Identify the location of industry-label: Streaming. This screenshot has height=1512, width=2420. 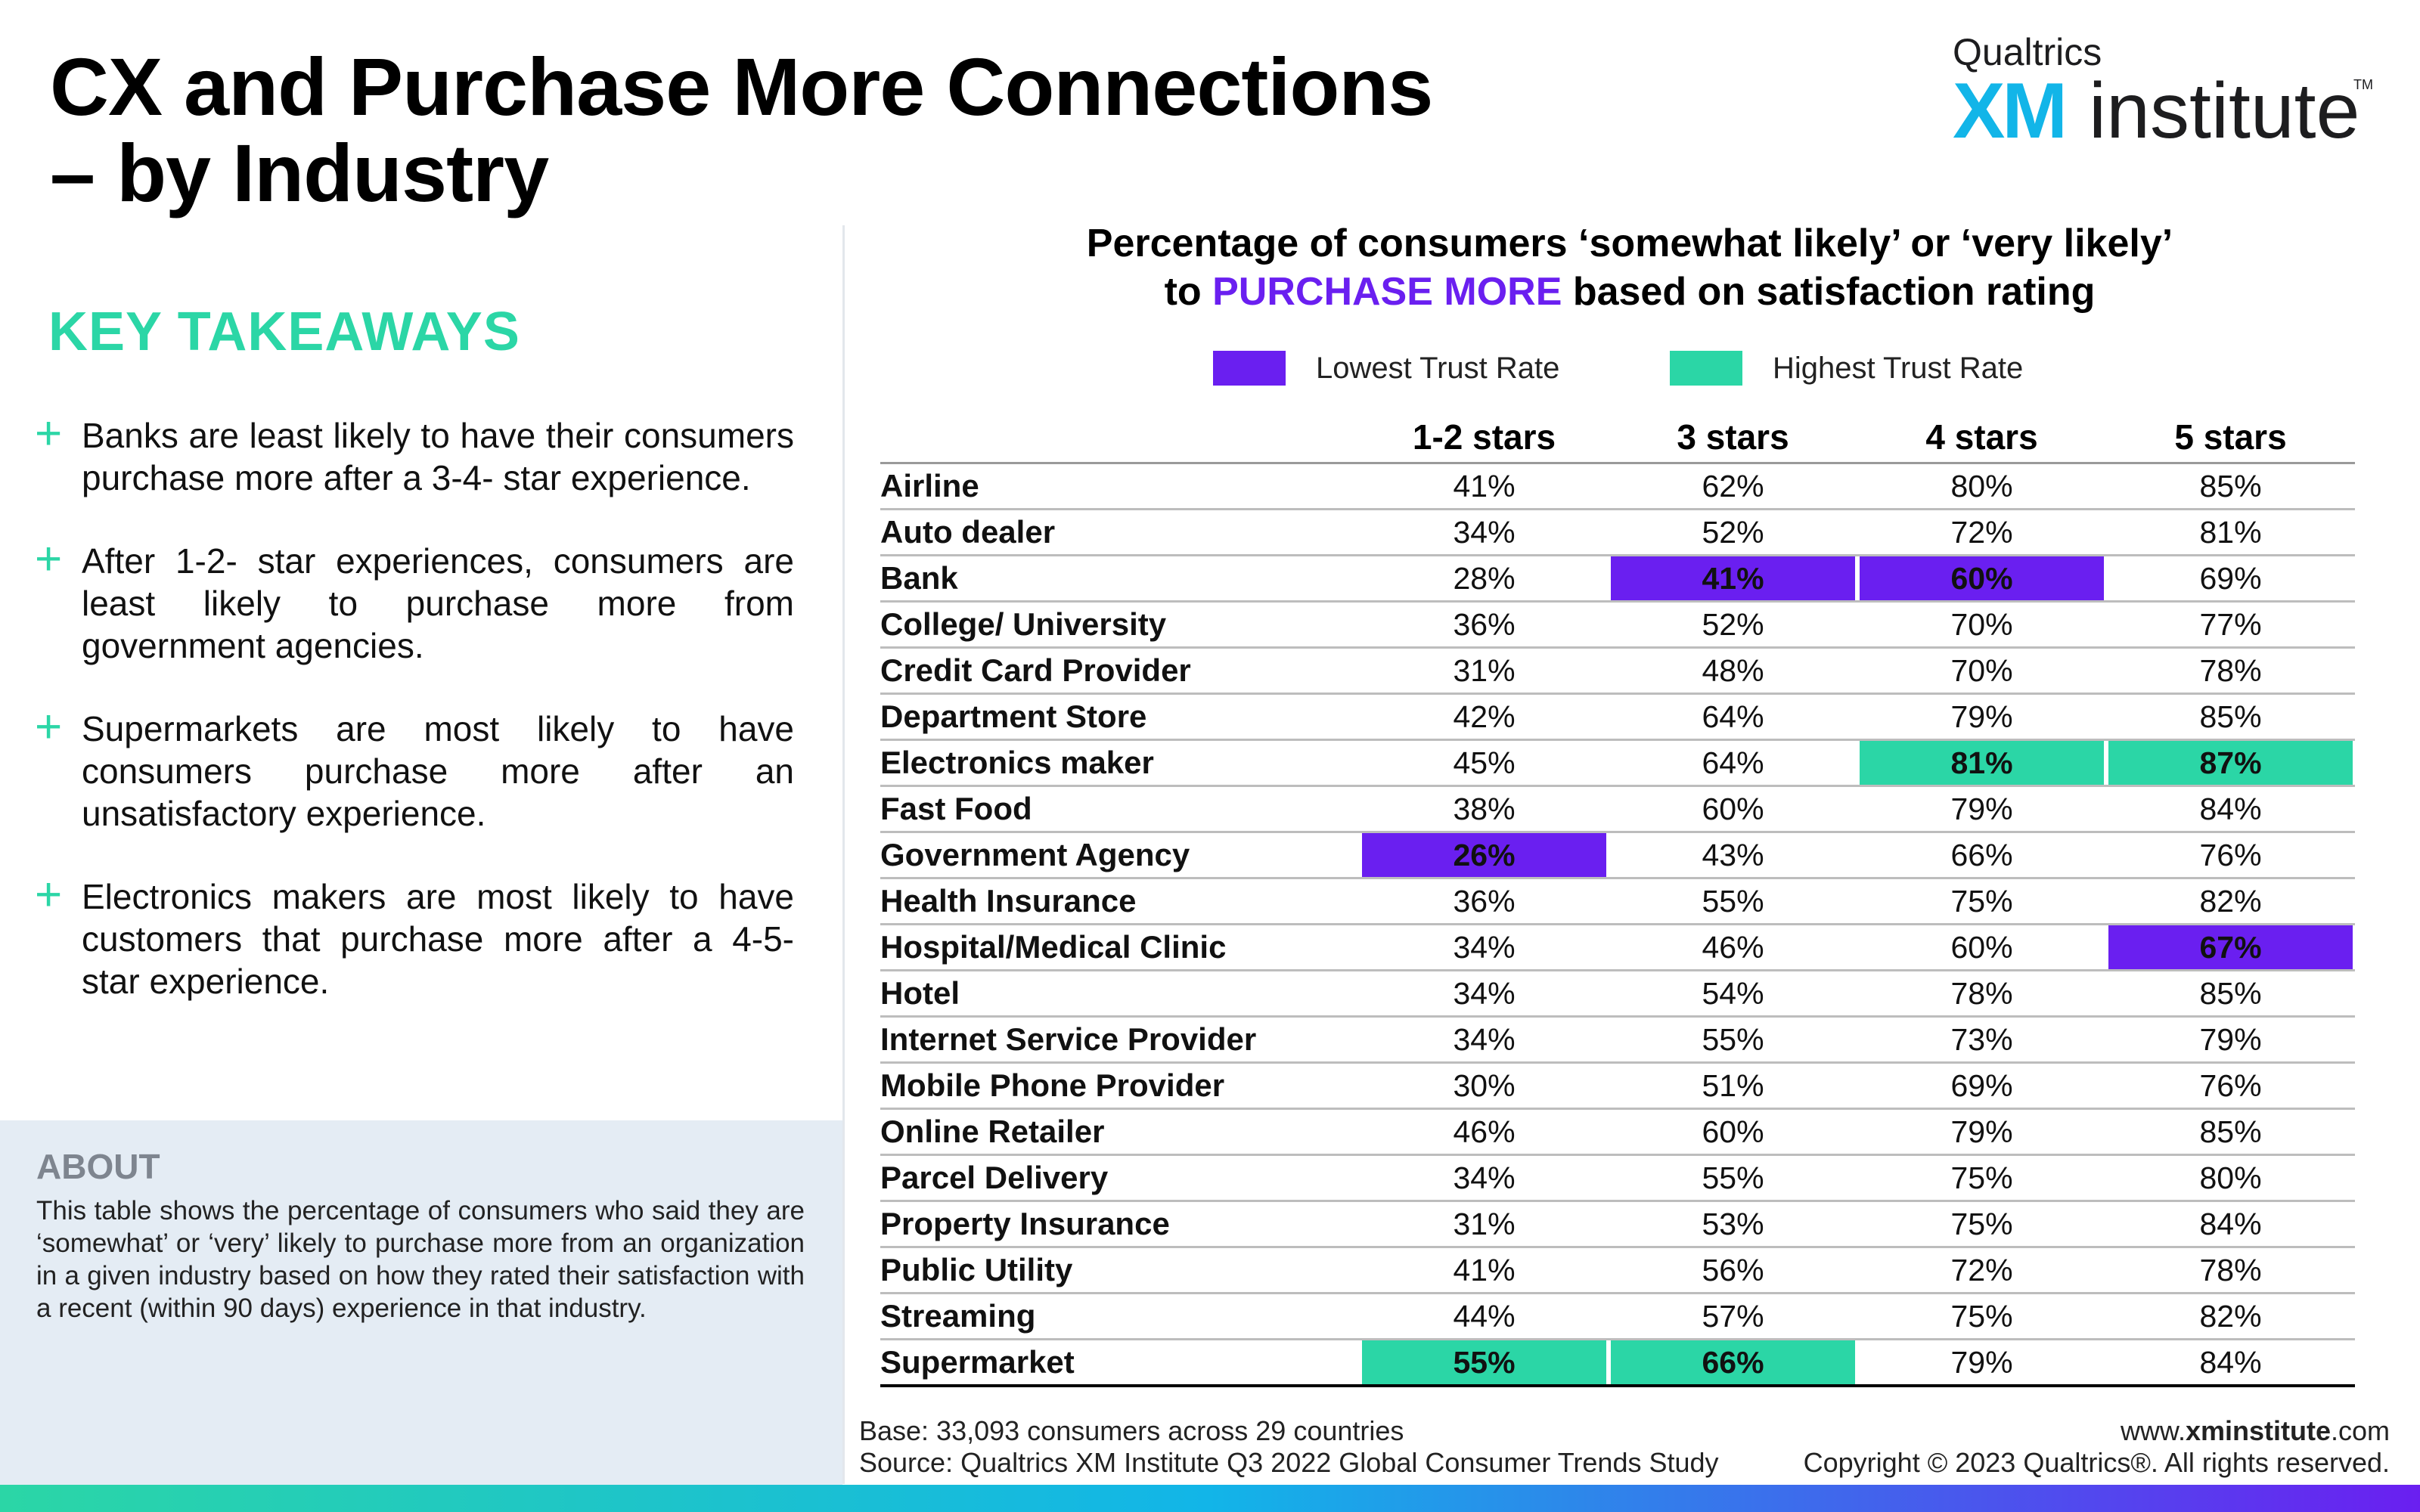
(1120, 1316).